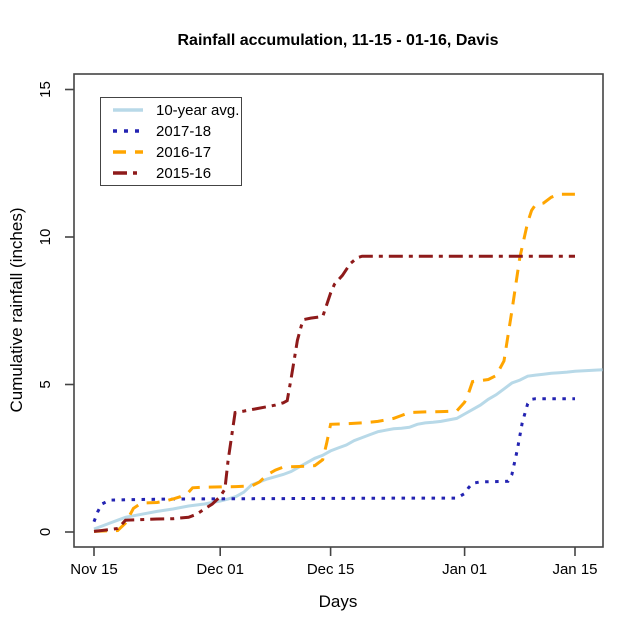  Describe the element at coordinates (198, 110) in the screenshot. I see `legend-label-10-year-avg: 10-year avg.` at that location.